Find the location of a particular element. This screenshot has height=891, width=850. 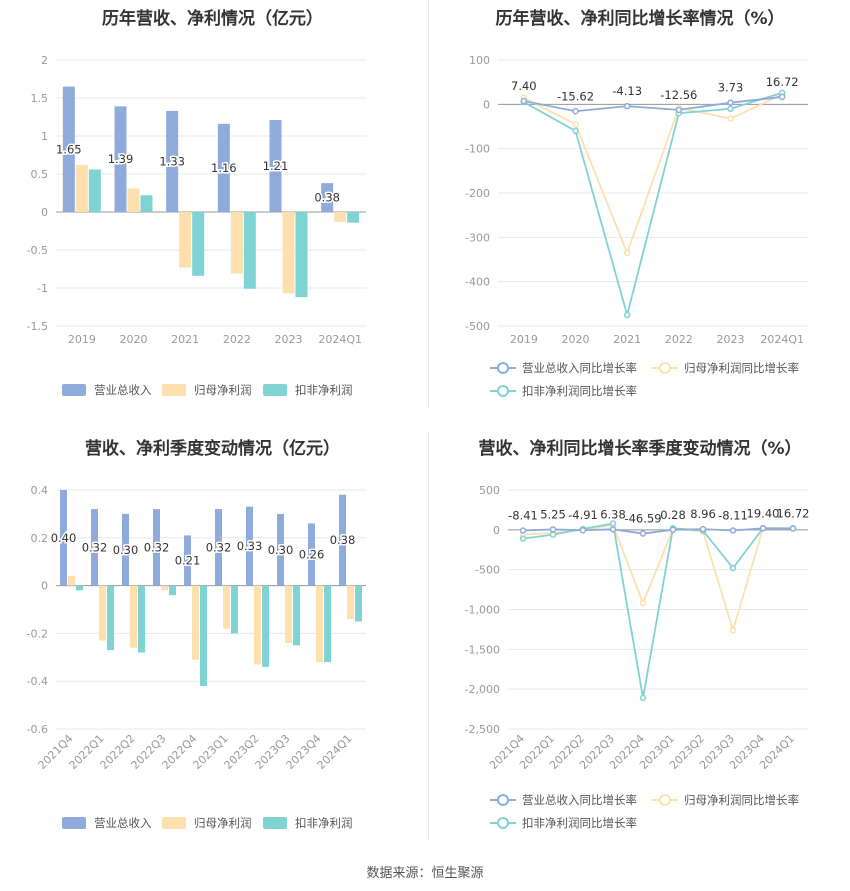

legend-label: 归母净利润 is located at coordinates (223, 823).